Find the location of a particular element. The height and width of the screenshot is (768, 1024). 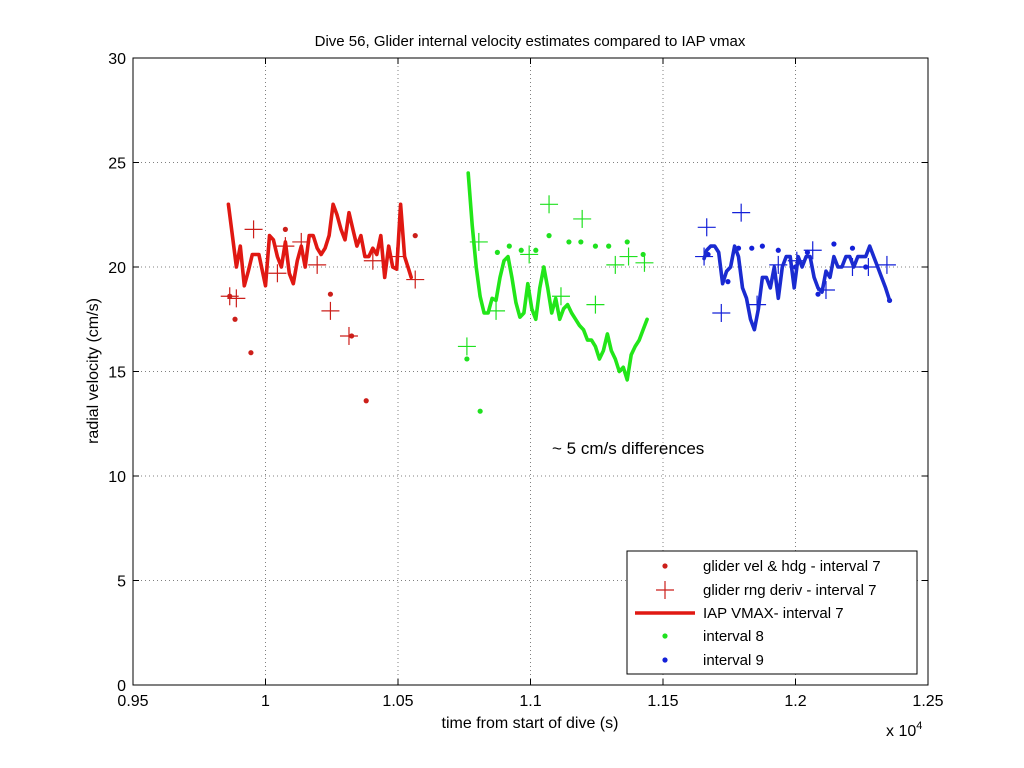

x-tick-label: 1.1 is located at coordinates (530, 701).